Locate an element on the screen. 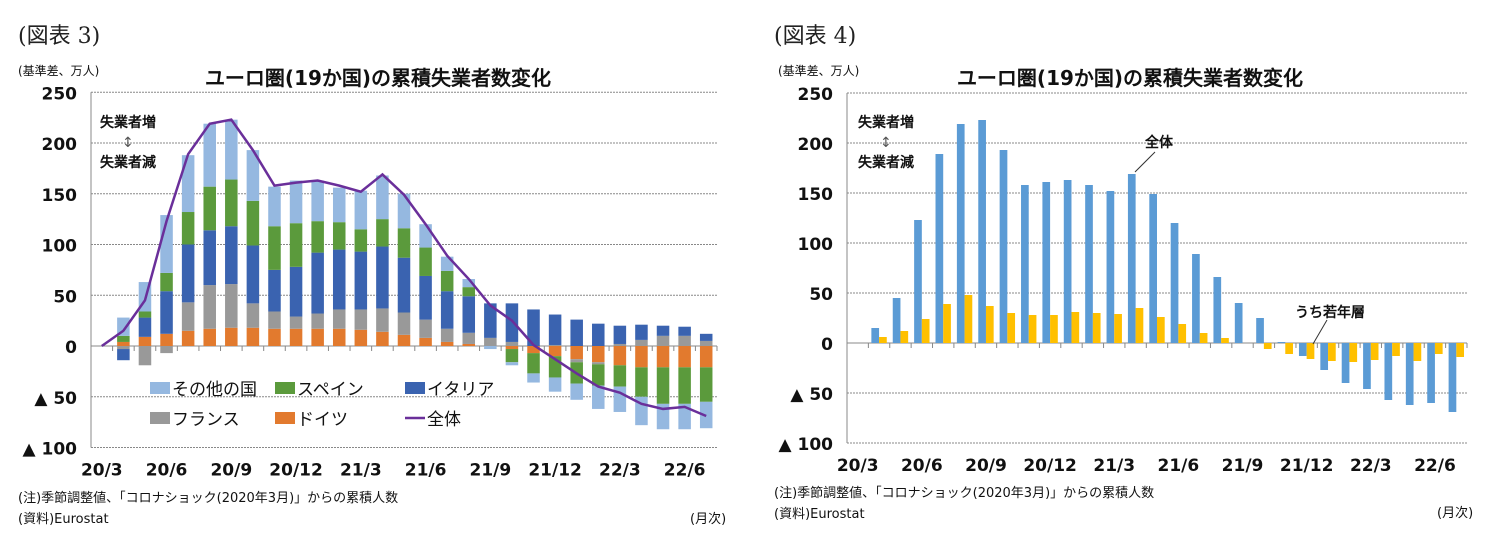  y-tick-label: 200 is located at coordinates (816, 145).